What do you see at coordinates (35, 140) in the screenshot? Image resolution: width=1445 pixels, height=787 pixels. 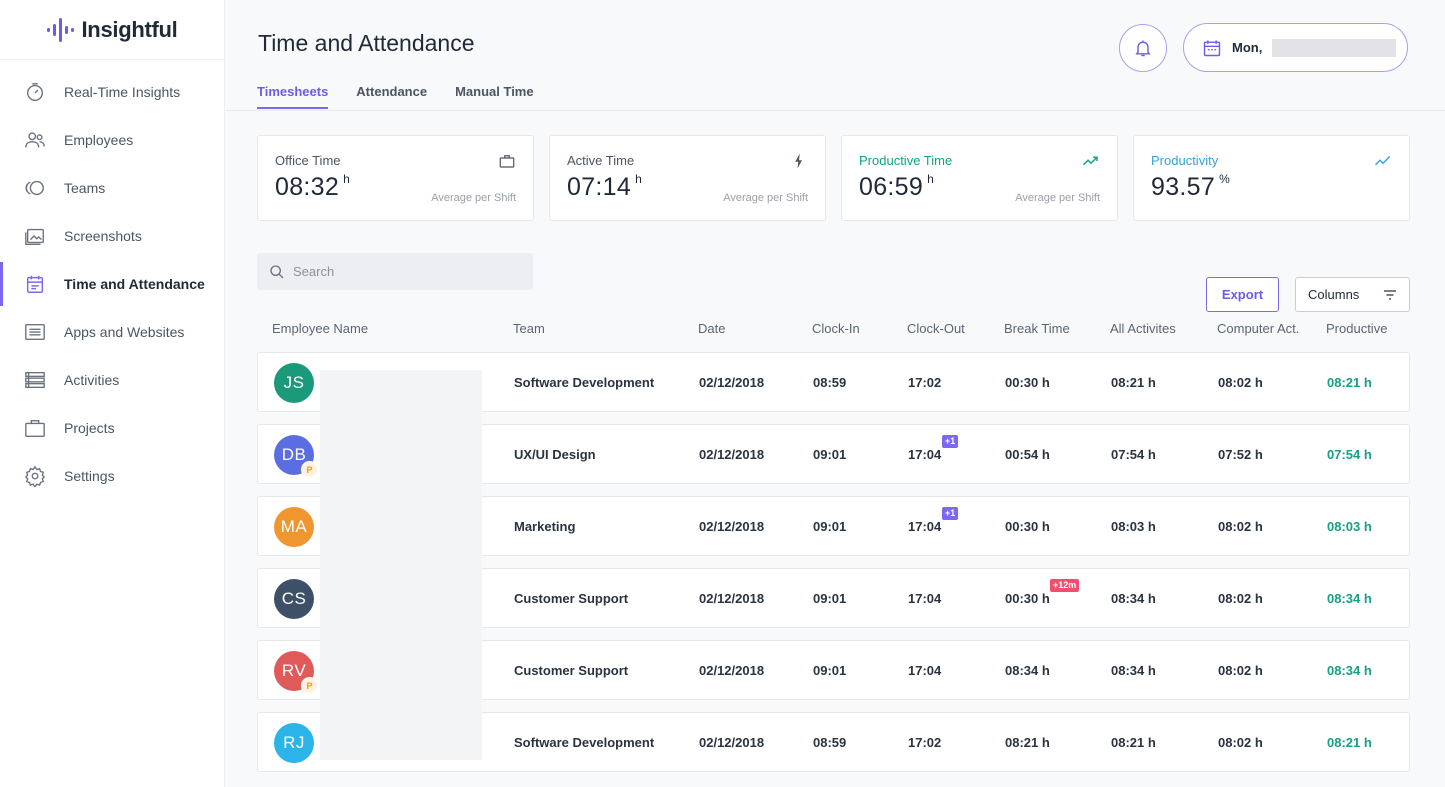 I see `users-icon` at bounding box center [35, 140].